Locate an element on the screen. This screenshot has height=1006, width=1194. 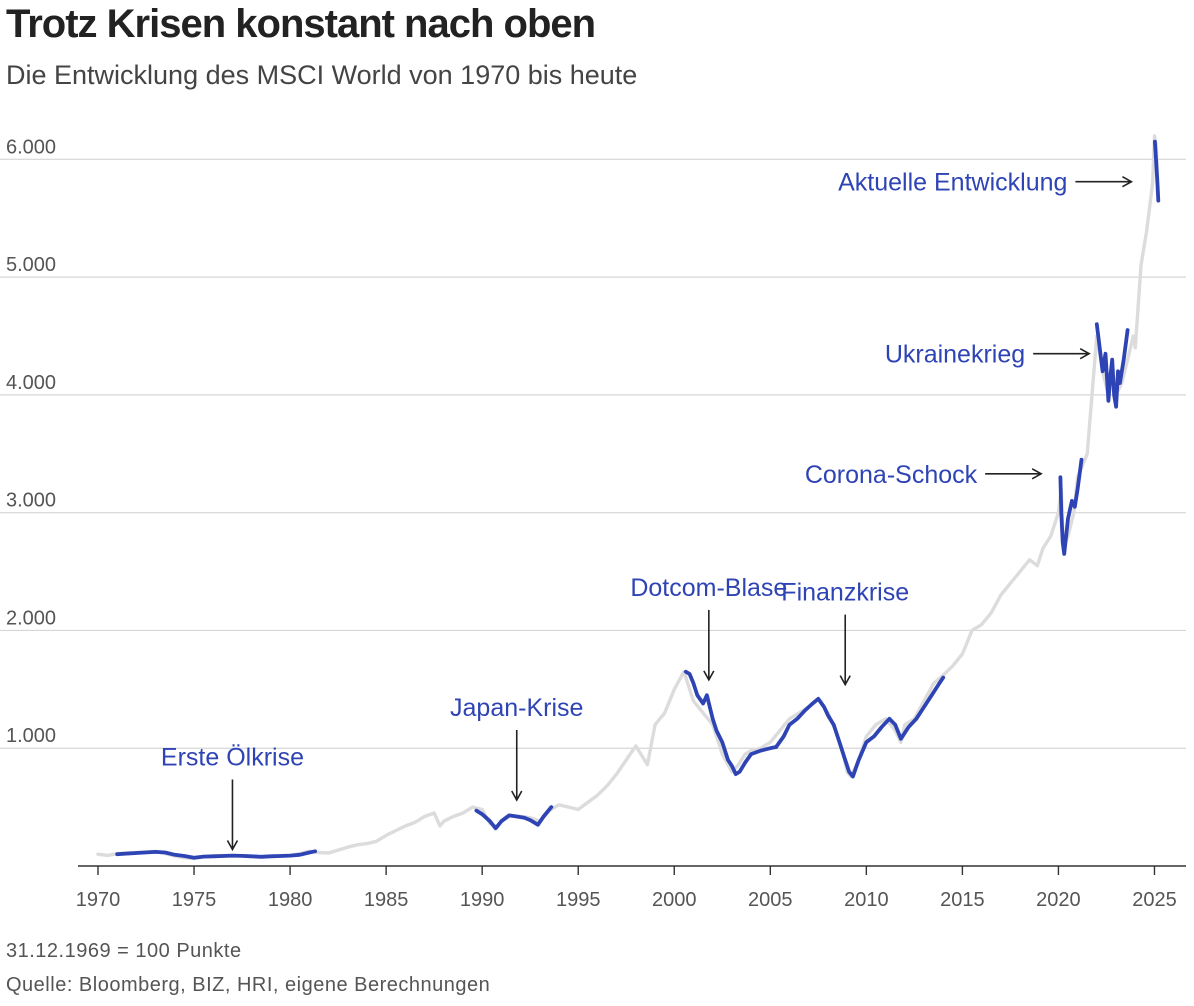
x-tick-label: 1970 is located at coordinates (98, 900).